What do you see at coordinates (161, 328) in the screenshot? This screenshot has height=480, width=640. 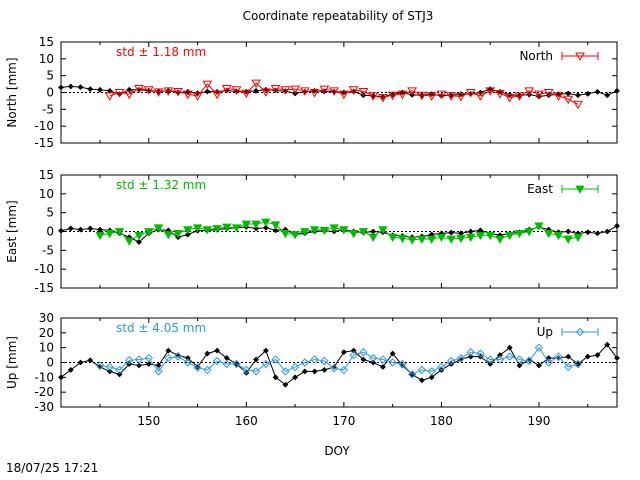 I see `std-annotation: std ± 4.05 mm` at bounding box center [161, 328].